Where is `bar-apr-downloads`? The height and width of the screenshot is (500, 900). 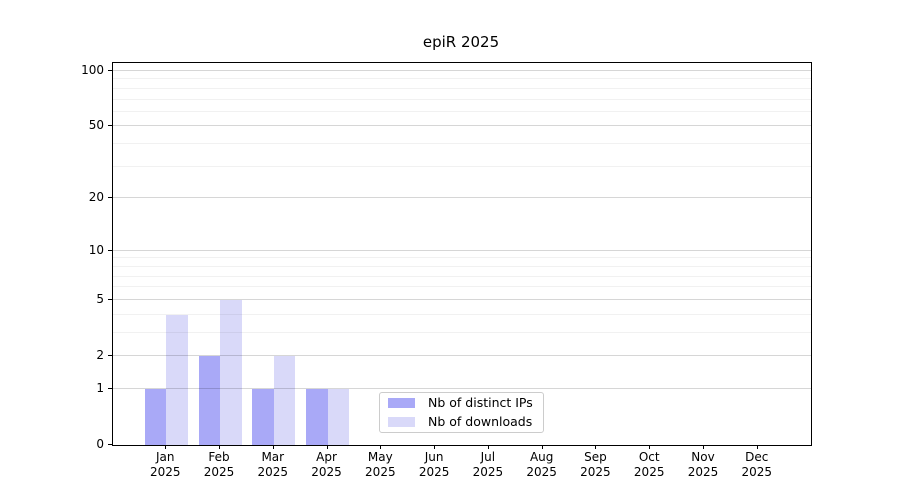
bar-apr-downloads is located at coordinates (338, 416).